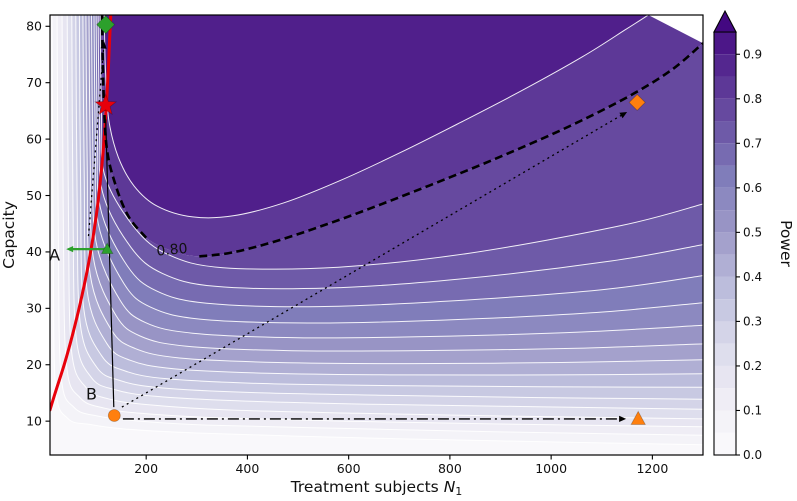 This screenshot has height=501, width=797. I want to click on y-tick-label: 20, so click(34, 364).